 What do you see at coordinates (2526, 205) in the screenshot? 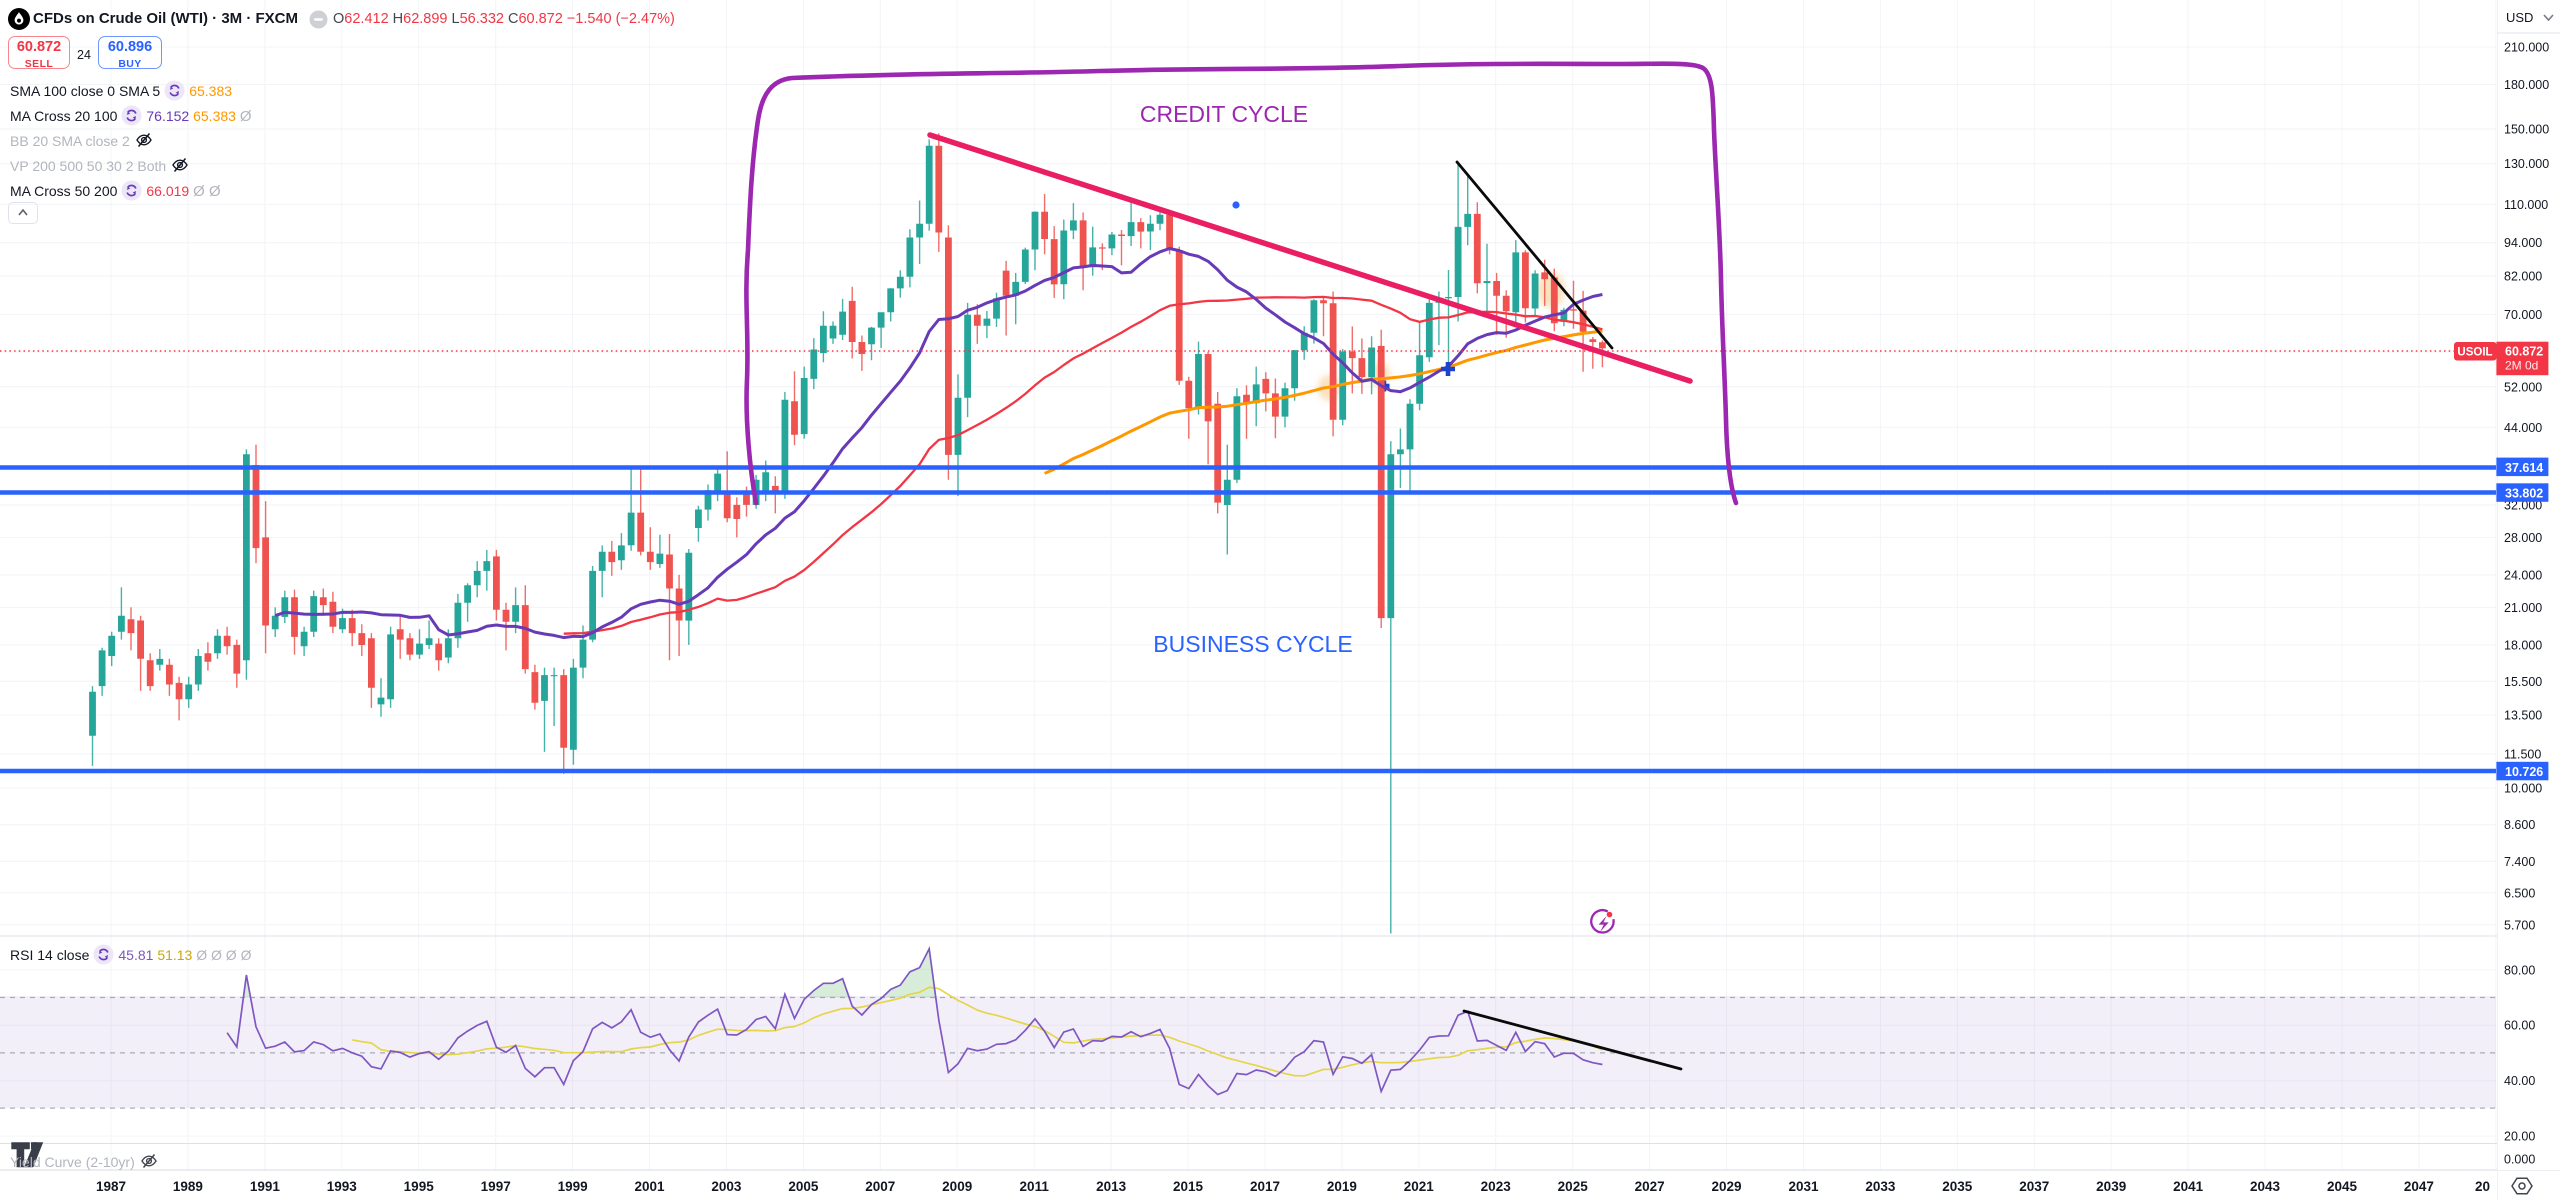
I see `svg-text: 110.000` at bounding box center [2526, 205].